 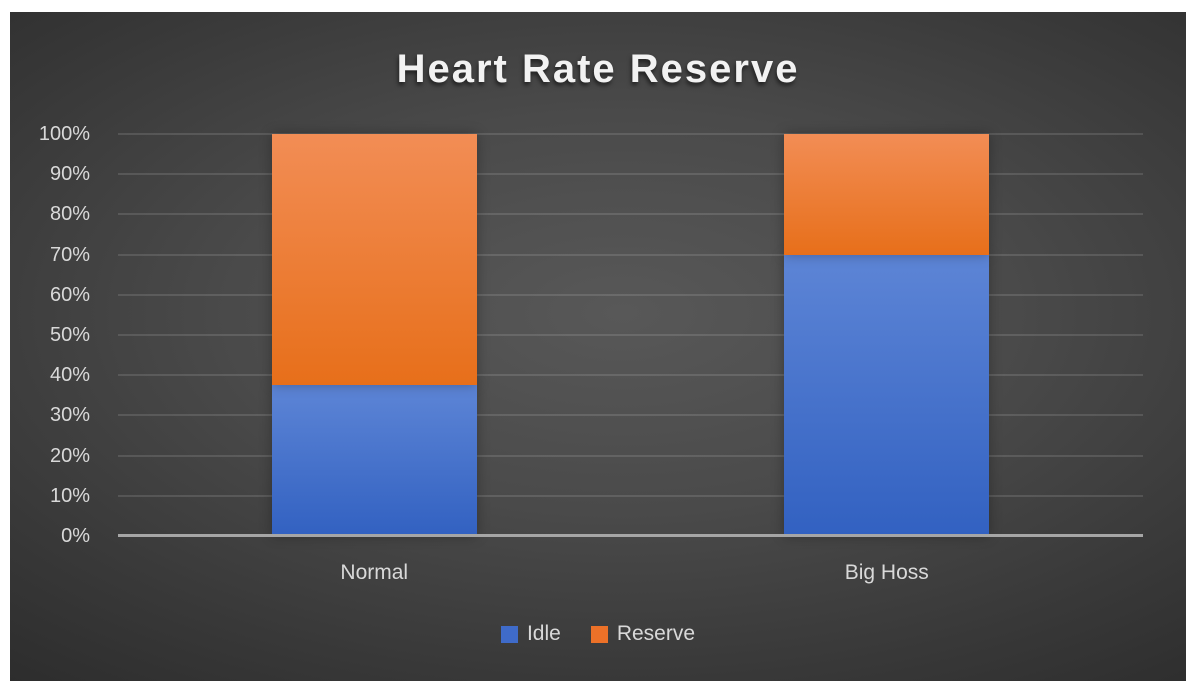 I want to click on chart-title: Heart Rate Reserve, so click(x=598, y=69).